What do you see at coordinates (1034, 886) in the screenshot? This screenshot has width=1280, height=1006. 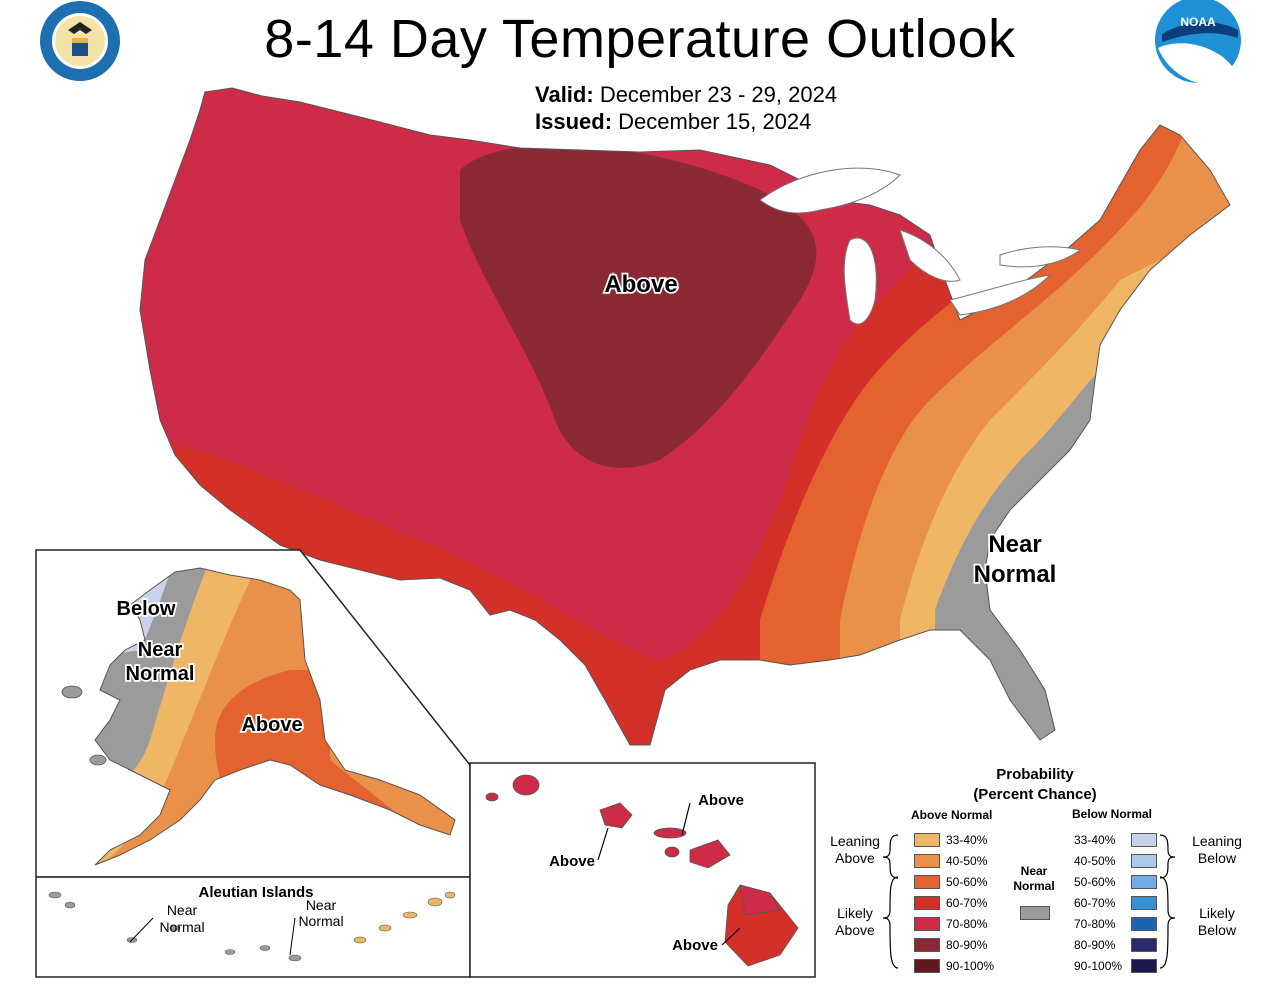 I see `legend-near-2: Normal` at bounding box center [1034, 886].